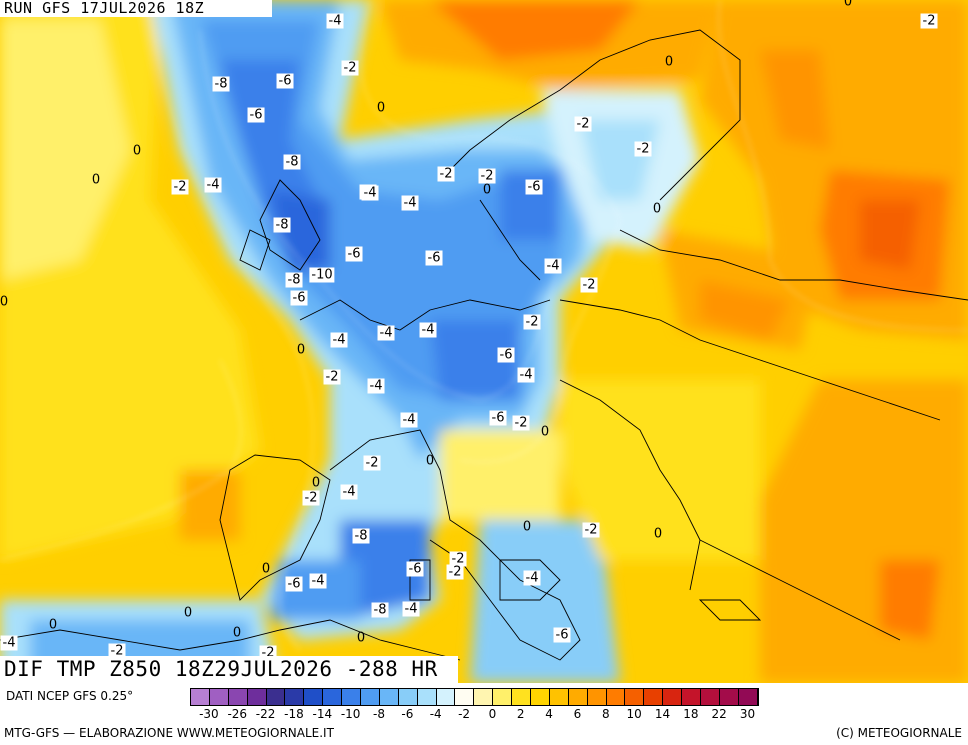 This screenshot has height=745, width=968. Describe the element at coordinates (136, 8) in the screenshot. I see `run-title: RUN GFS 17JUL2026 18Z` at that location.